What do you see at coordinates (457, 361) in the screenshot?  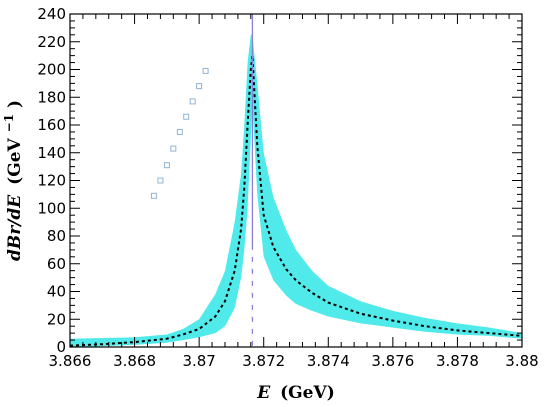 I see `x-tick-label: 3.878` at bounding box center [457, 361].